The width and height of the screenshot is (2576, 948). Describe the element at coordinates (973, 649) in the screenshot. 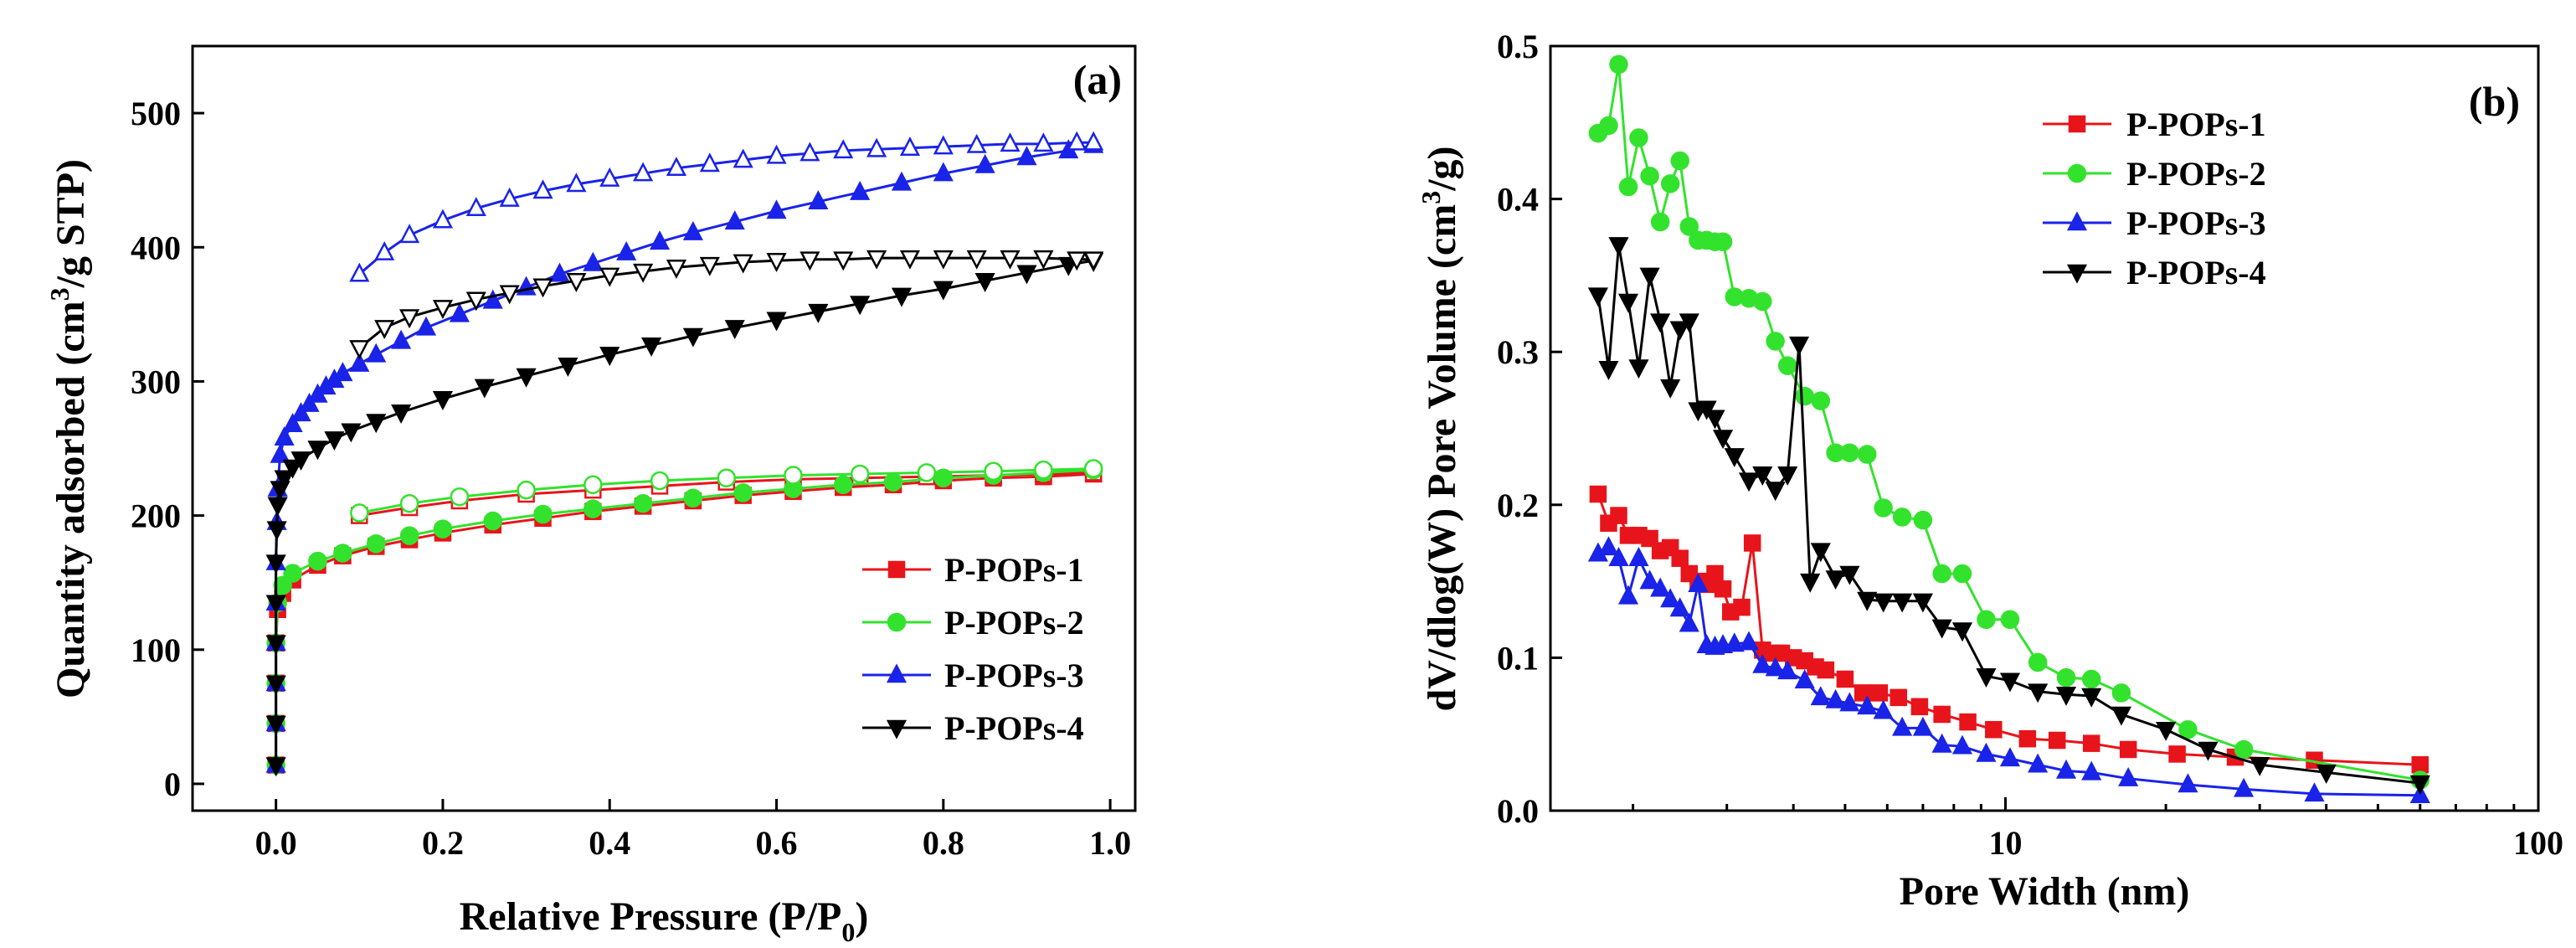

I see `panel-a-legend: P-POPs-1 P-POPs-2 P-POPs-3 P-POPs-4` at that location.